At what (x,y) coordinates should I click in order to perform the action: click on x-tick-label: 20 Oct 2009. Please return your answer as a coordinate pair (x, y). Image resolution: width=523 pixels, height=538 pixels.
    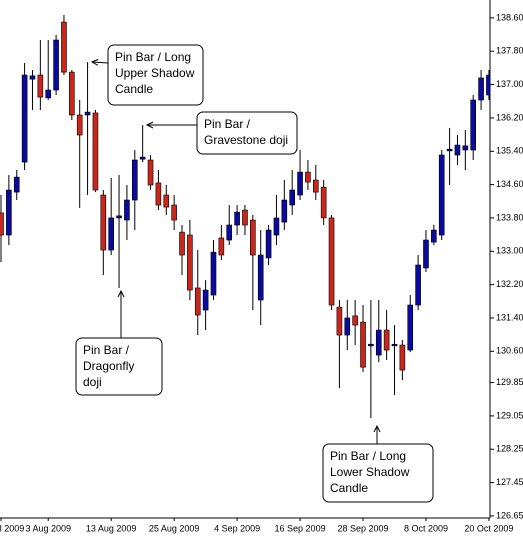
    Looking at the image, I should click on (488, 528).